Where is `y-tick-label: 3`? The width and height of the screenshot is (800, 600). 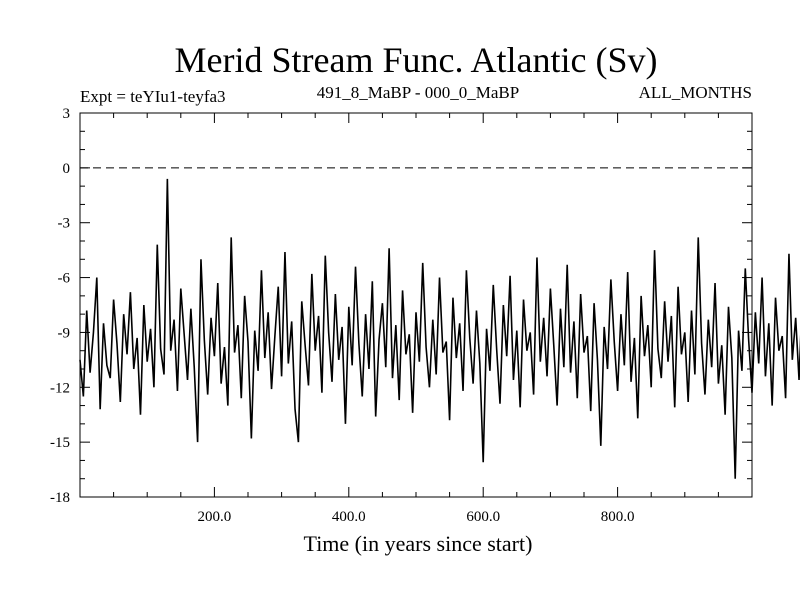
y-tick-label: 3 is located at coordinates (67, 114).